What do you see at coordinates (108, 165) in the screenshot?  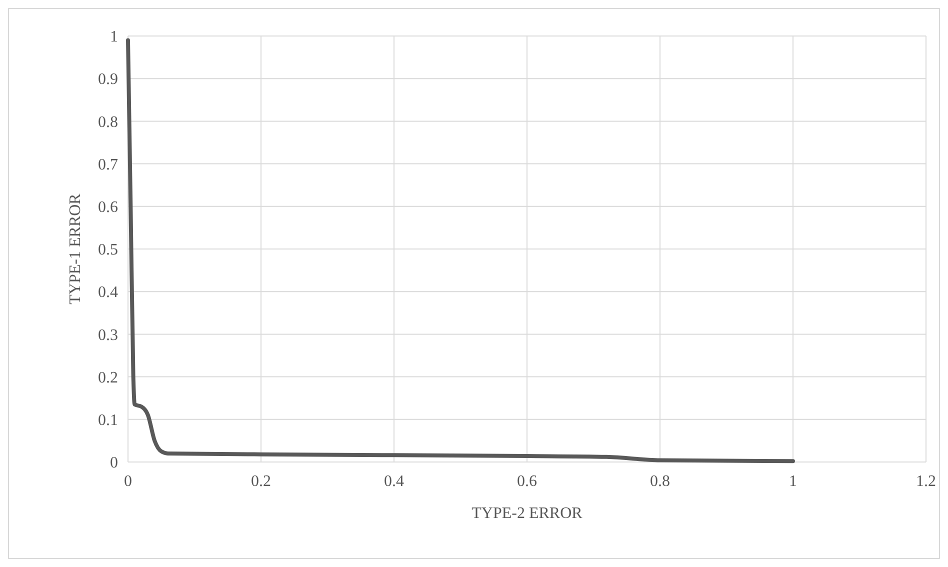 I see `y-tick-label: 0.7` at bounding box center [108, 165].